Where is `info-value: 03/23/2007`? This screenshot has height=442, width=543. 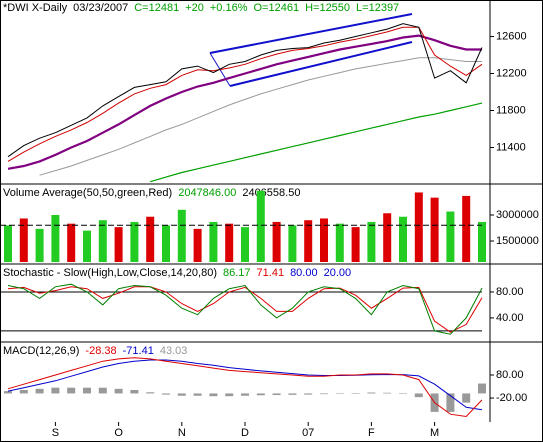
info-value: 03/23/2007 is located at coordinates (100, 8).